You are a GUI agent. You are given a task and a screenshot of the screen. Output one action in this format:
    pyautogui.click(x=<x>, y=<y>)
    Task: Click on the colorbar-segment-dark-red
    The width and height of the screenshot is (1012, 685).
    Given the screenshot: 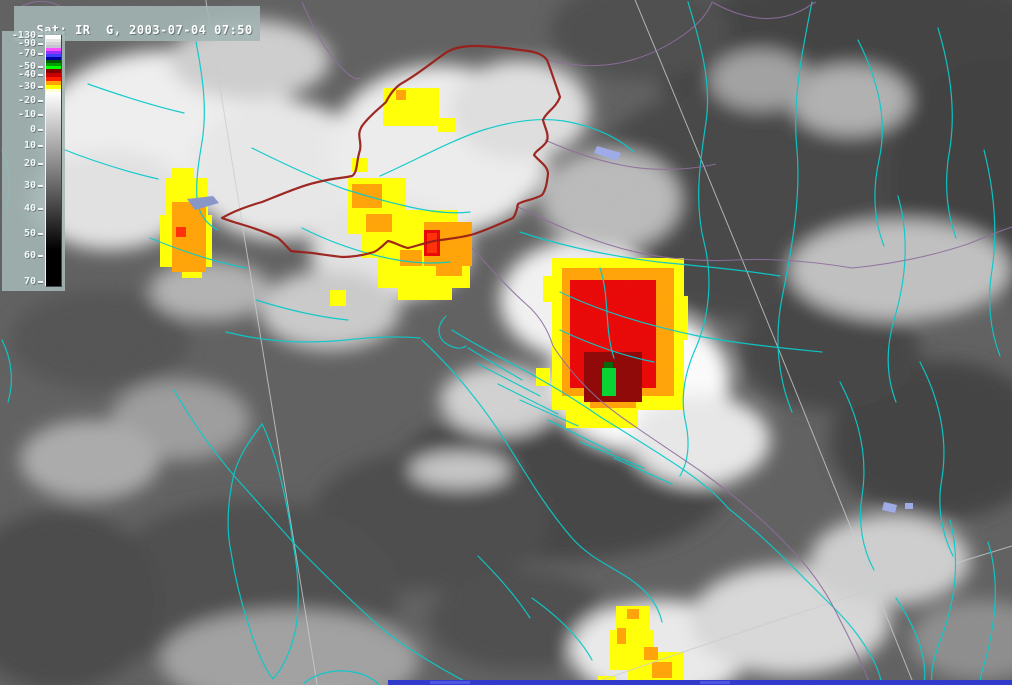 What is the action you would take?
    pyautogui.click(x=53, y=71)
    